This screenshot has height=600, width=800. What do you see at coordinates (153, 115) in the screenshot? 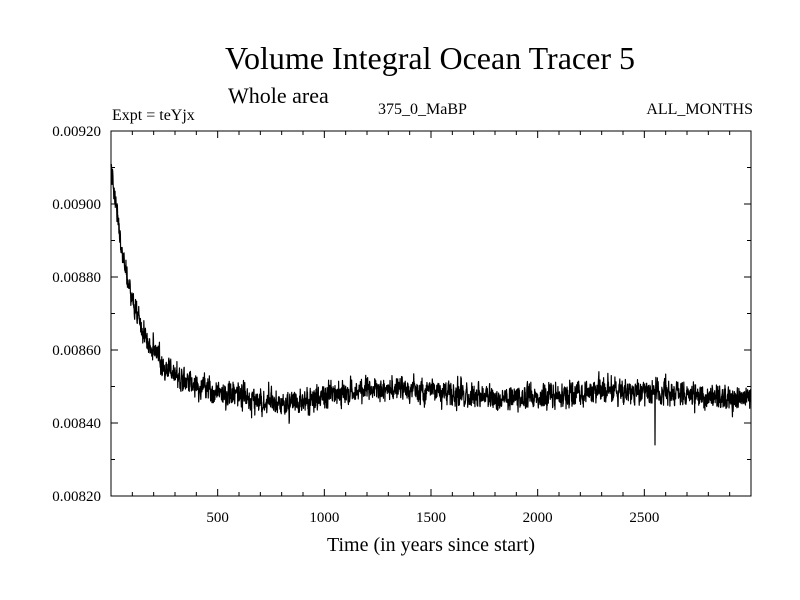
I see `experiment-label: Expt = teYjx` at bounding box center [153, 115].